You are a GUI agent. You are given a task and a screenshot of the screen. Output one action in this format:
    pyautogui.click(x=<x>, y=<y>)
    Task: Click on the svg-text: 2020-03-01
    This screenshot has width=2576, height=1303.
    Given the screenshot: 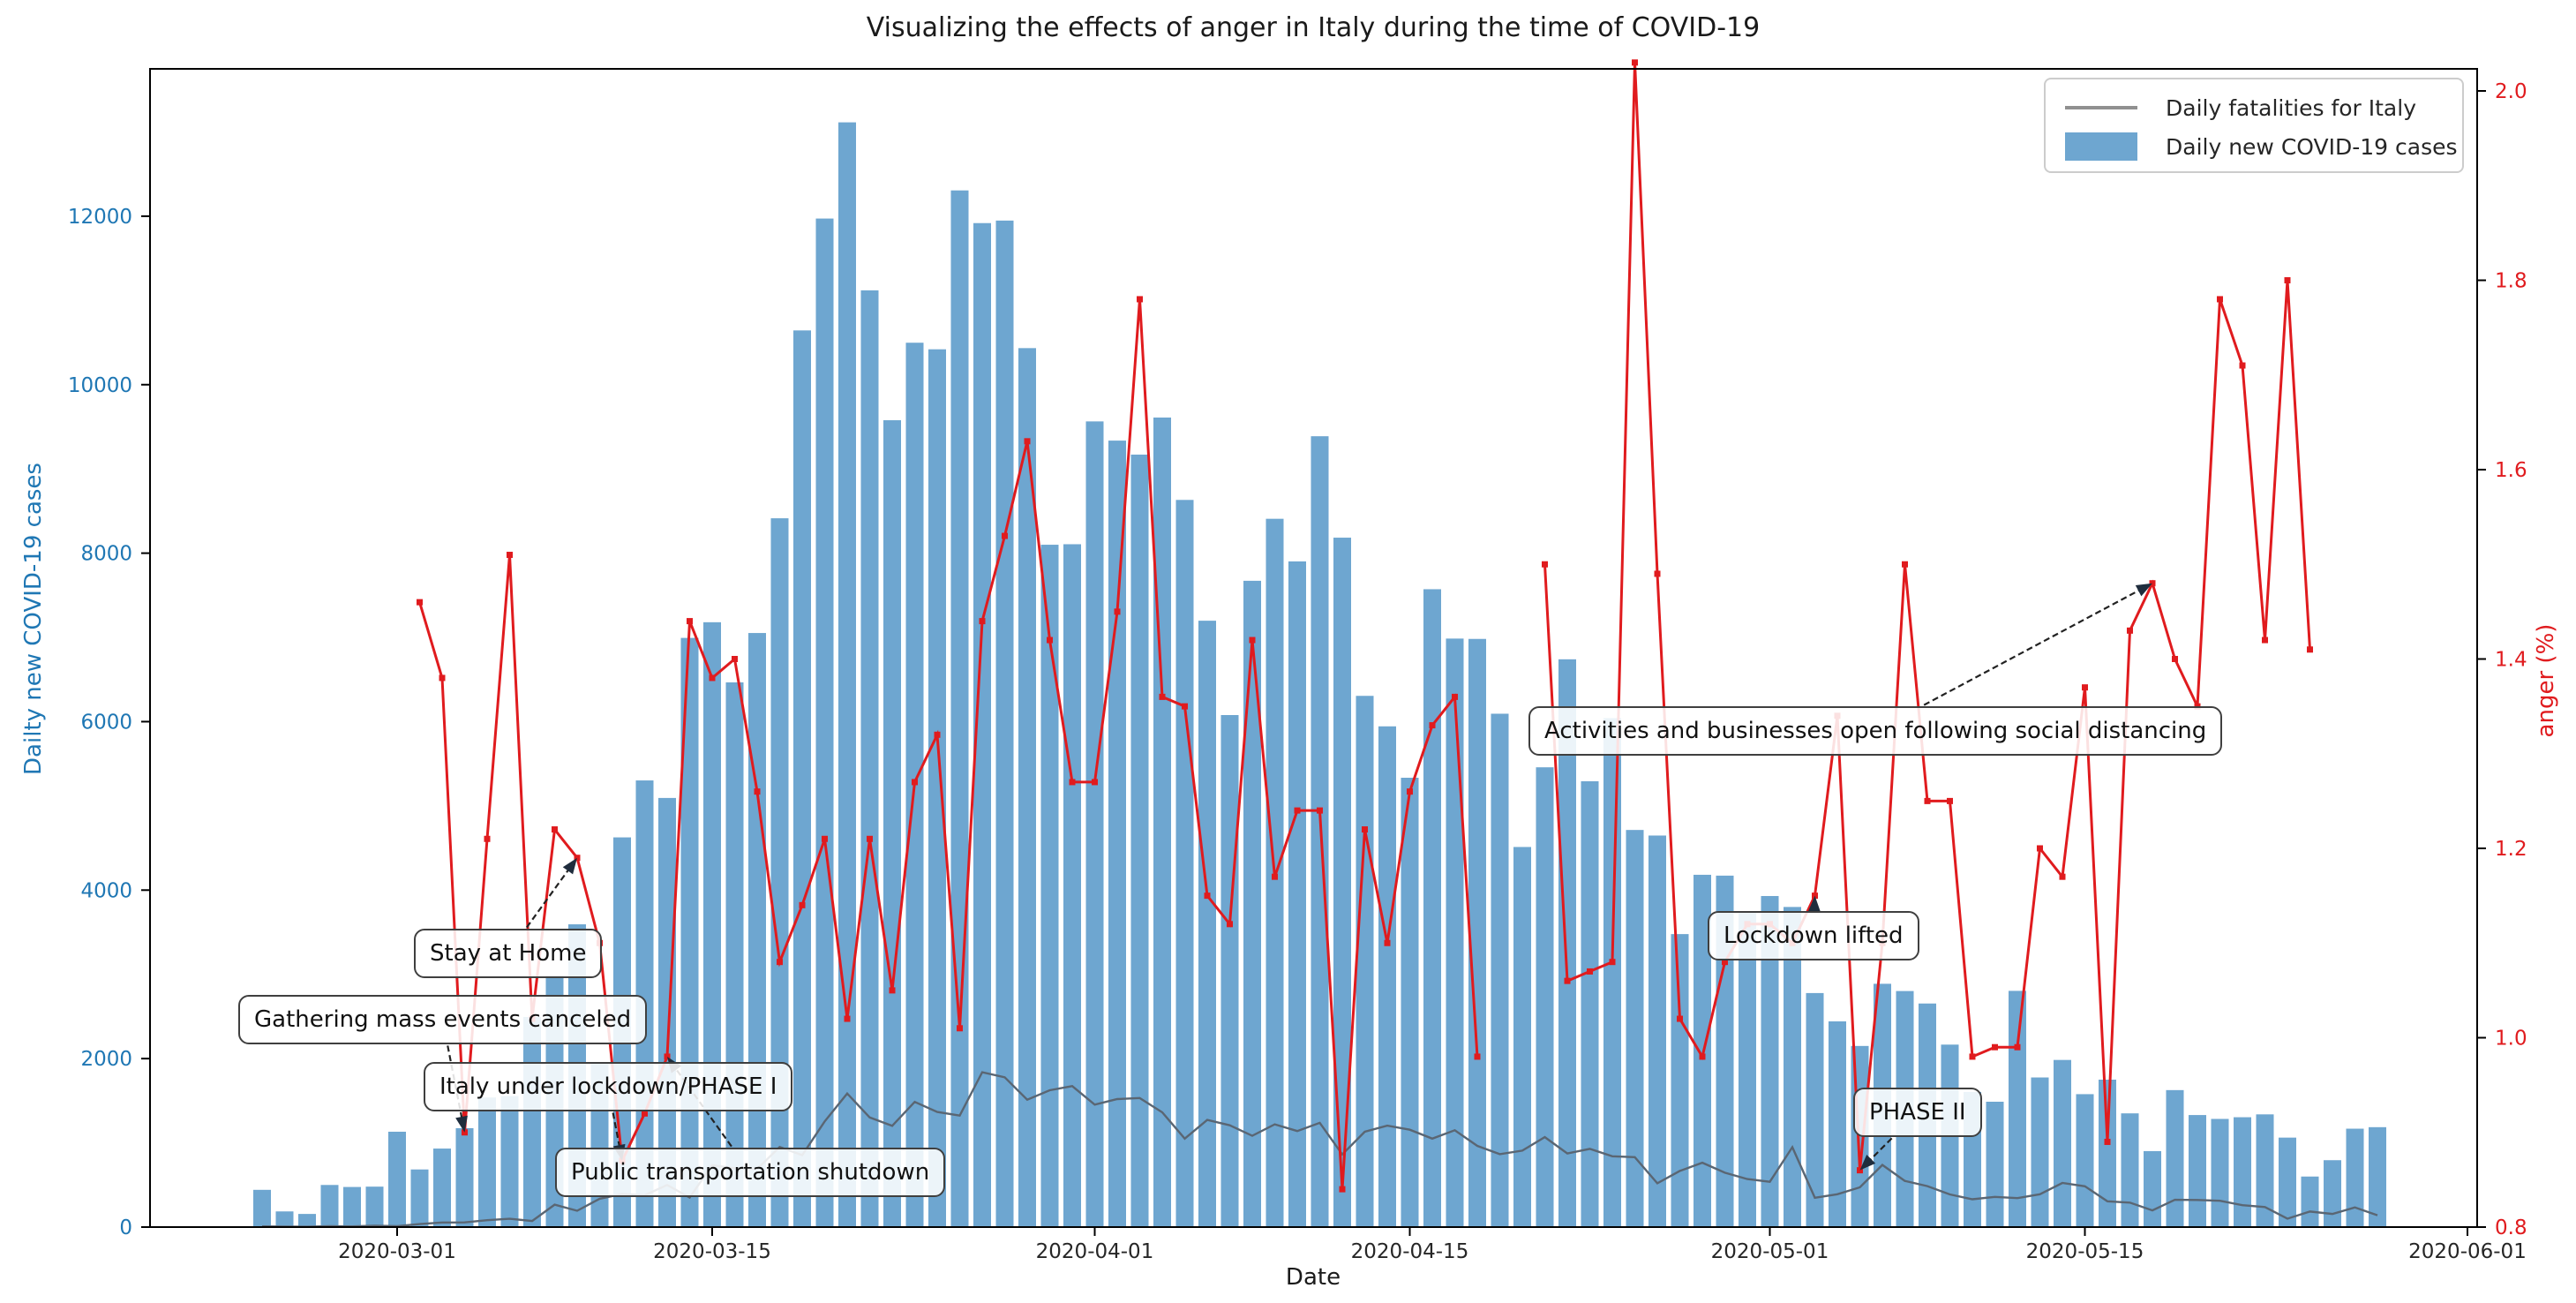 What is the action you would take?
    pyautogui.click(x=397, y=1251)
    